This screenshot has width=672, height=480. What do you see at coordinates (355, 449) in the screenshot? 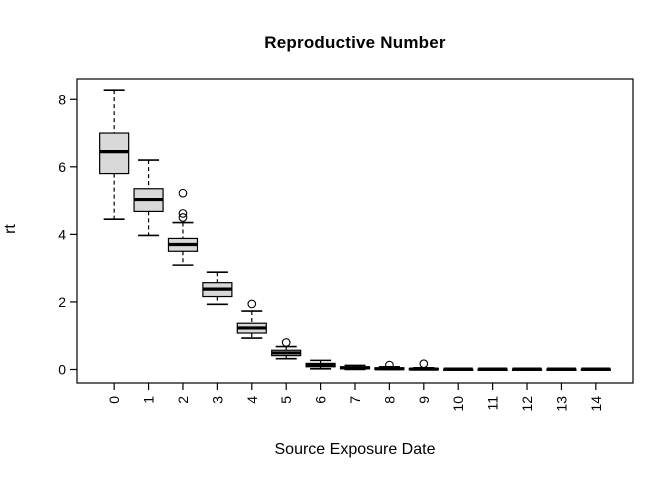
I see `x-axis-label: Source Exposure Date` at bounding box center [355, 449].